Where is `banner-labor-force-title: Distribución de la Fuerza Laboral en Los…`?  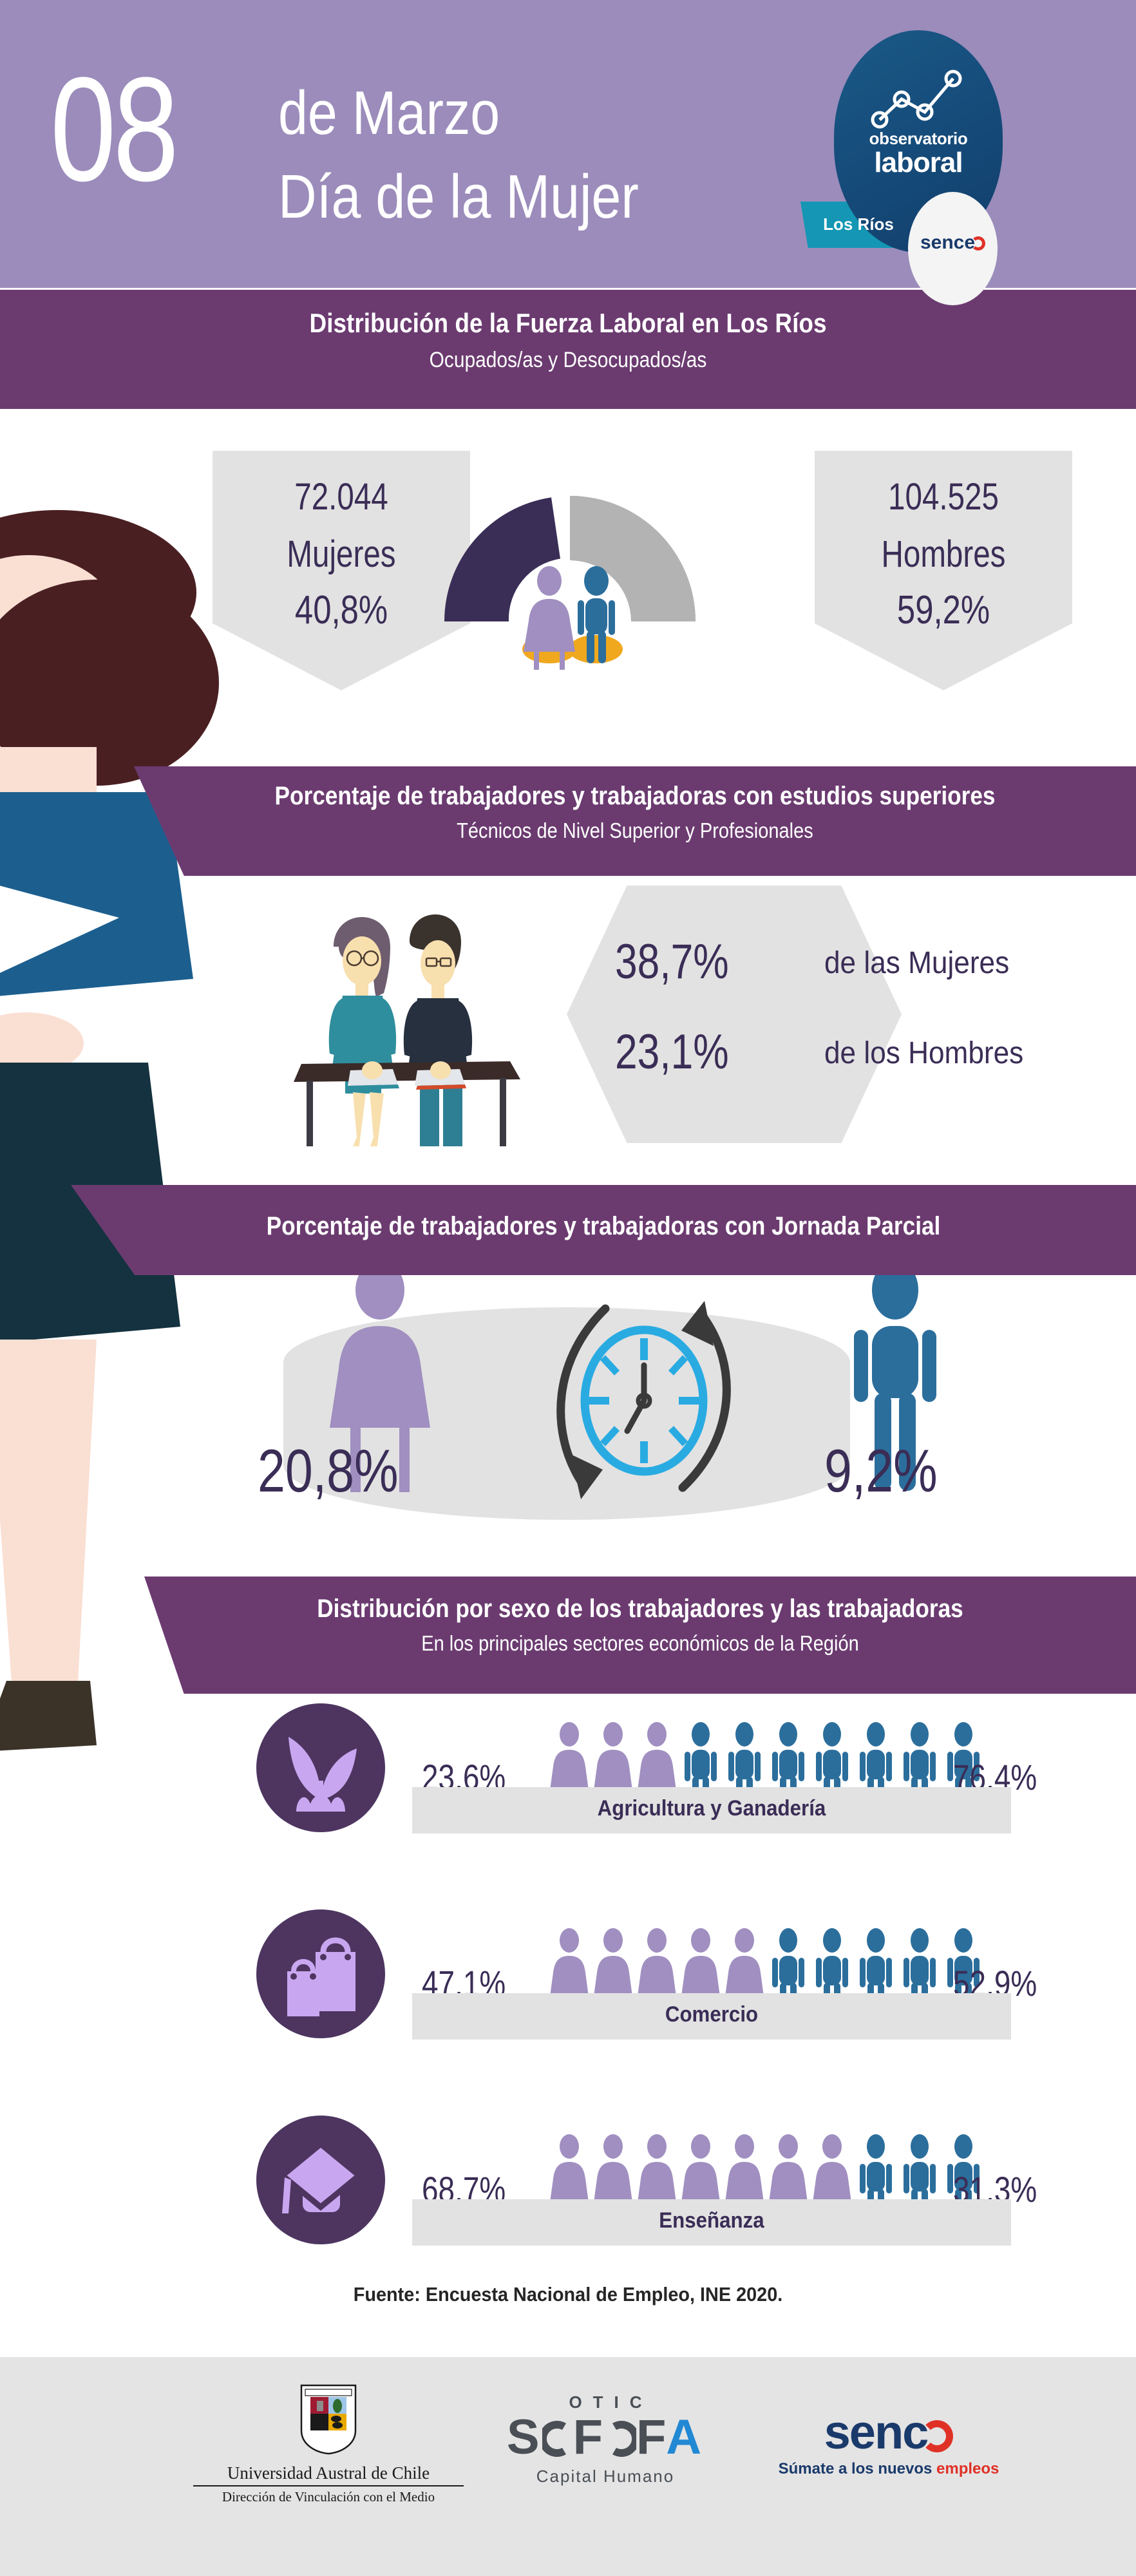
banner-labor-force-title: Distribución de la Fuerza Laboral en Los… is located at coordinates (568, 323).